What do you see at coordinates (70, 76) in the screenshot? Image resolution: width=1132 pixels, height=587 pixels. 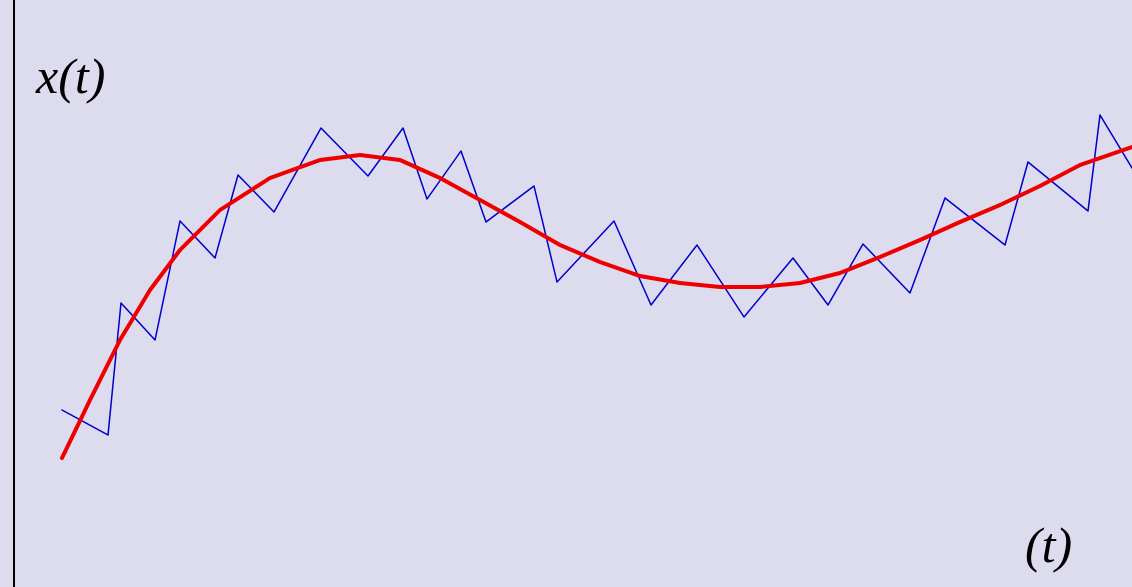 I see `y-axis-label: x(t)` at bounding box center [70, 76].